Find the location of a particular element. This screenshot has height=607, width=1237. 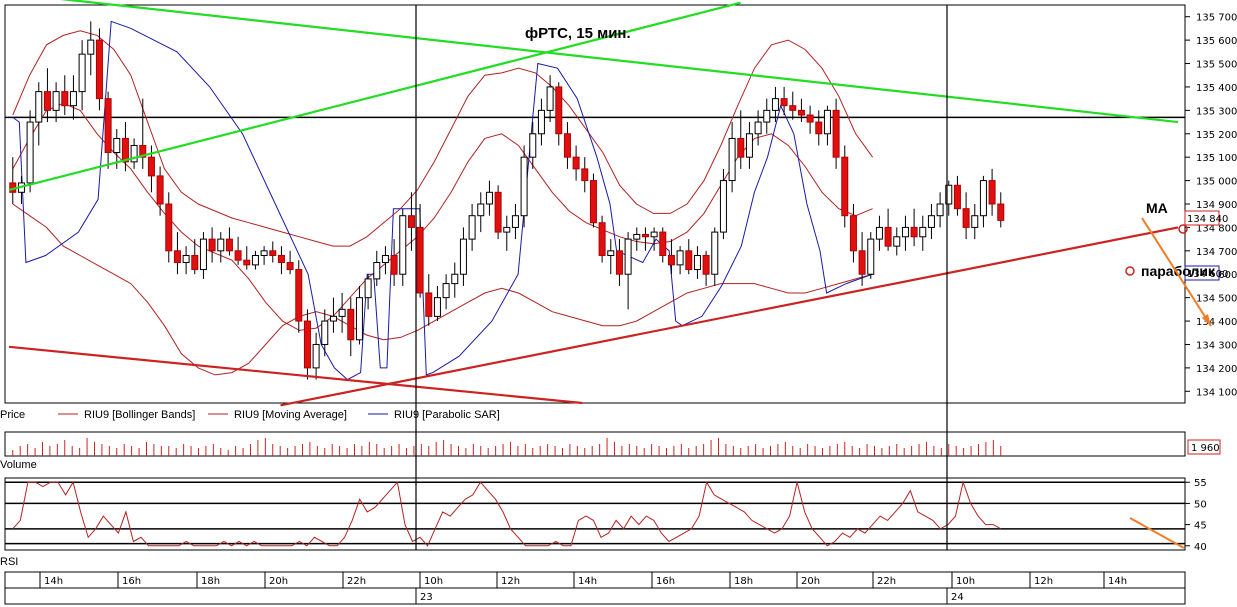

forecast-arrow is located at coordinates (1176, 272).